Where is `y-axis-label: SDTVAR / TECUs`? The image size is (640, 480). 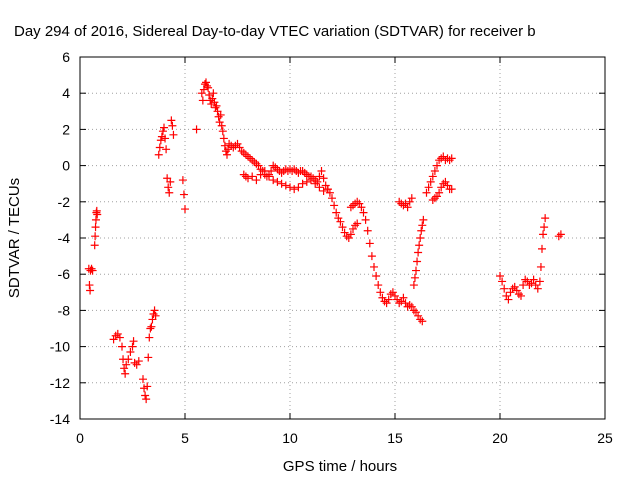
y-axis-label: SDTVAR / TECUs is located at coordinates (14, 238).